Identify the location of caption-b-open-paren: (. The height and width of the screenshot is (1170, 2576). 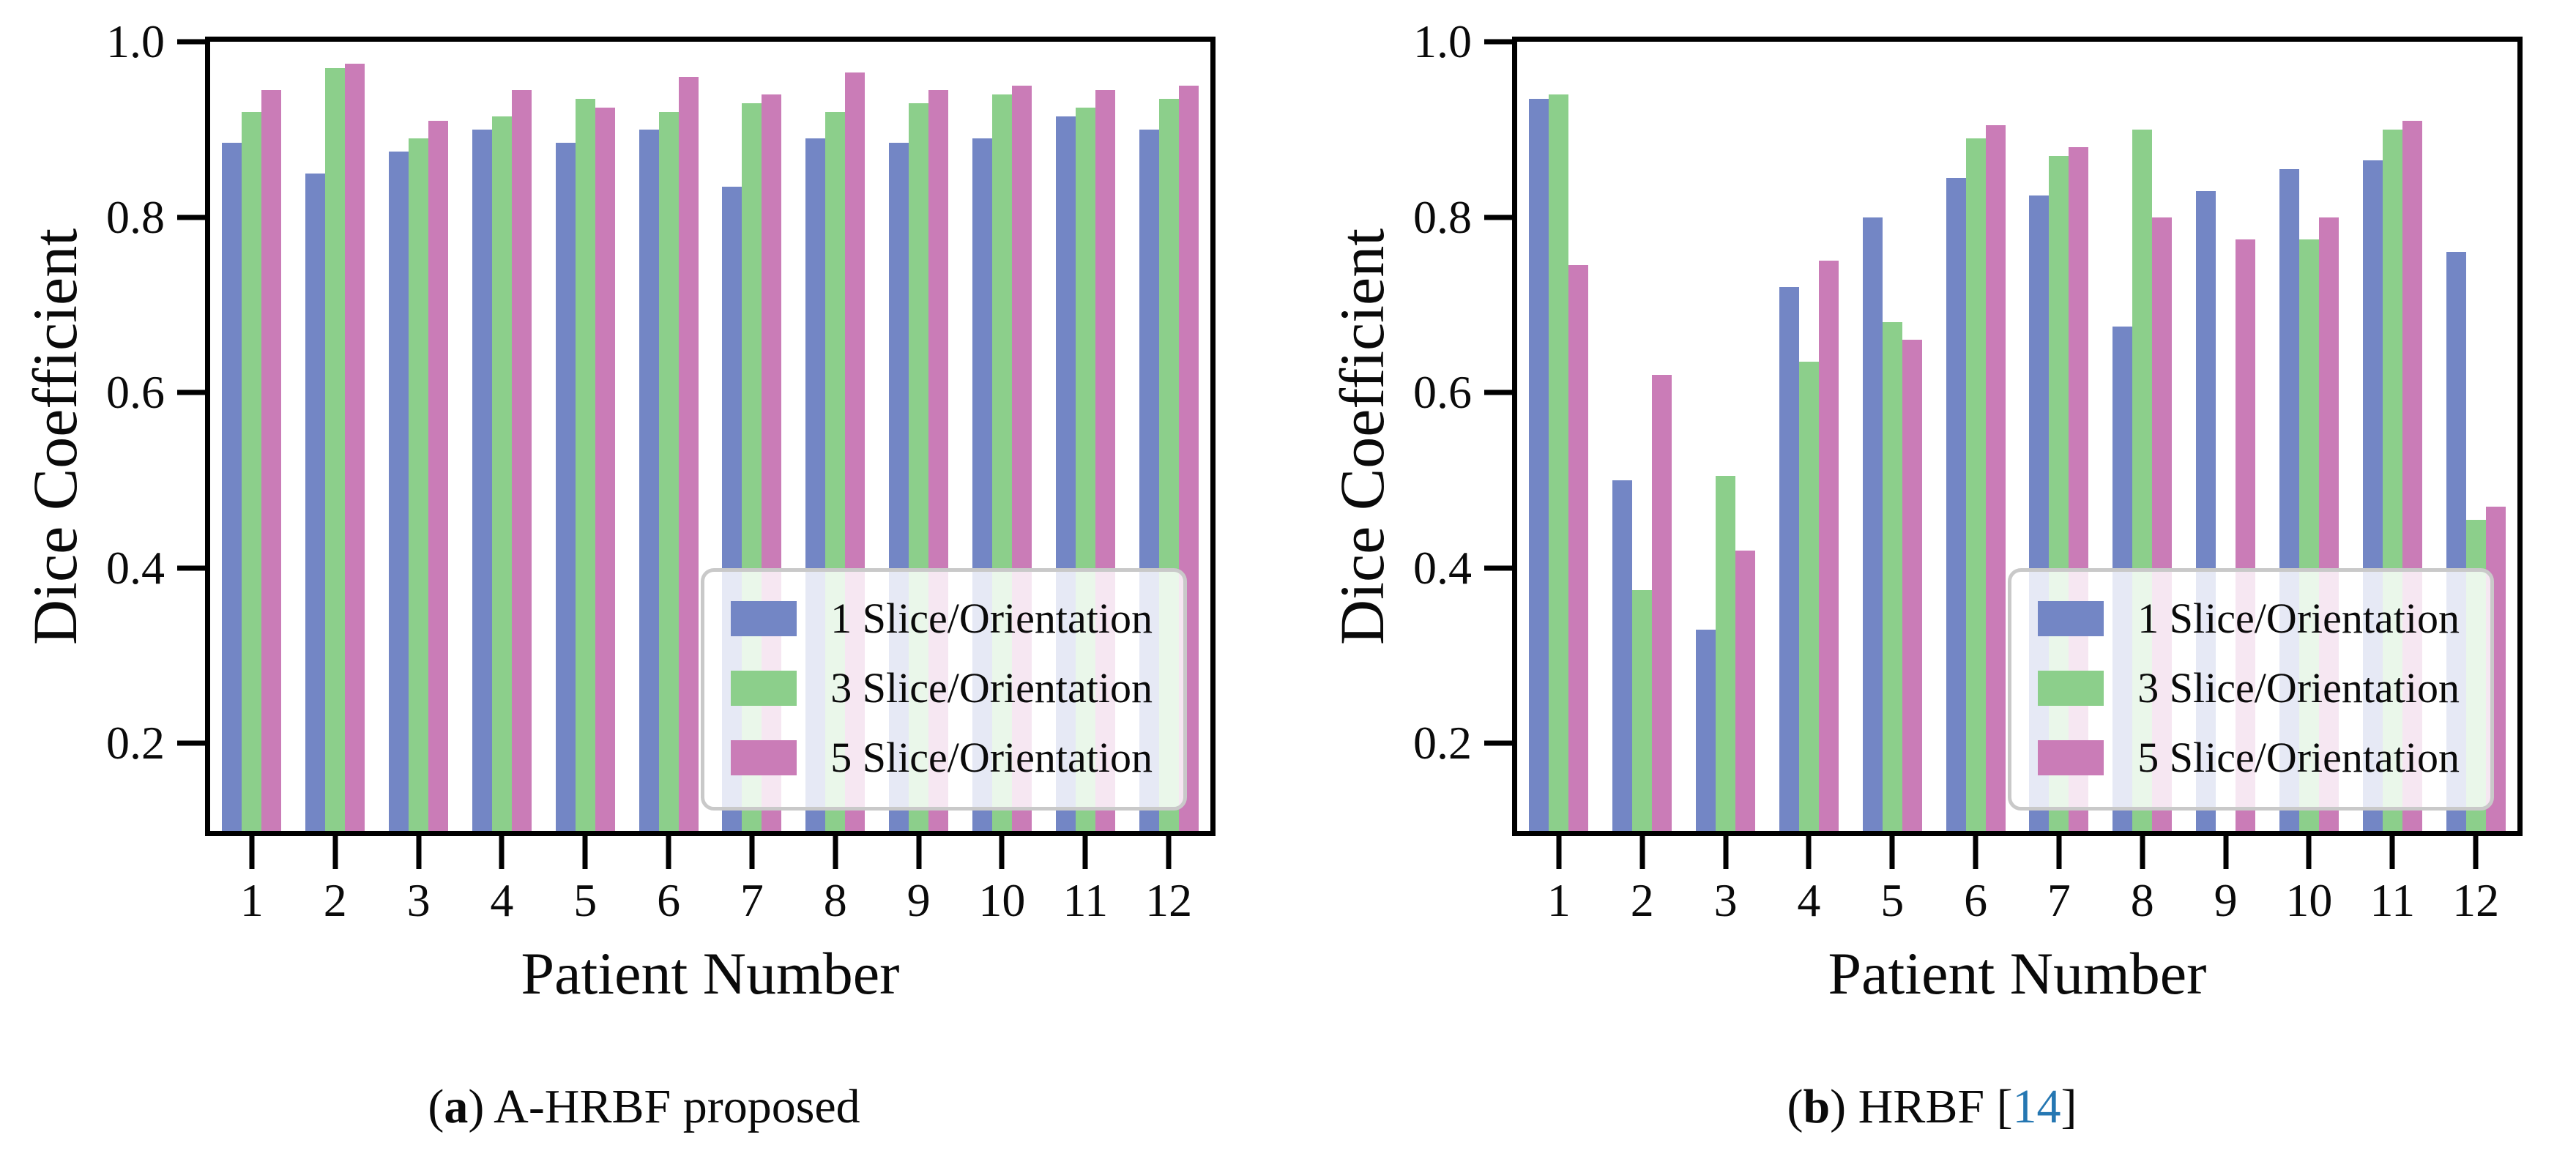
(1795, 1106).